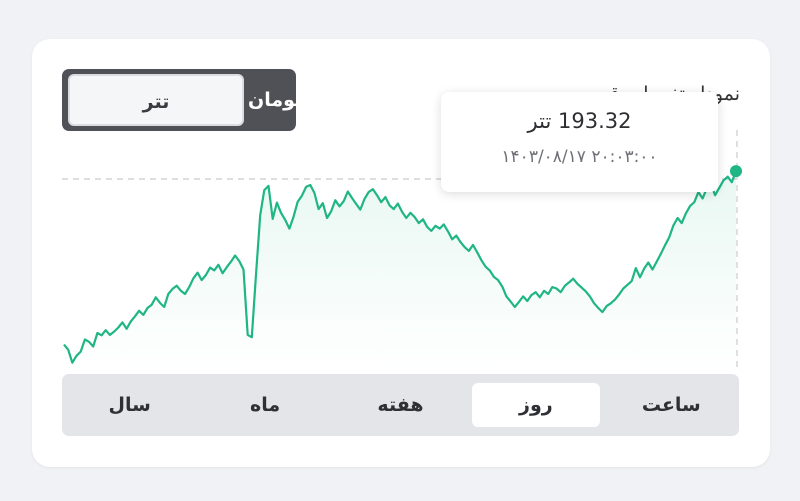 The height and width of the screenshot is (501, 800). What do you see at coordinates (535, 405) in the screenshot?
I see `range-day-button: روز` at bounding box center [535, 405].